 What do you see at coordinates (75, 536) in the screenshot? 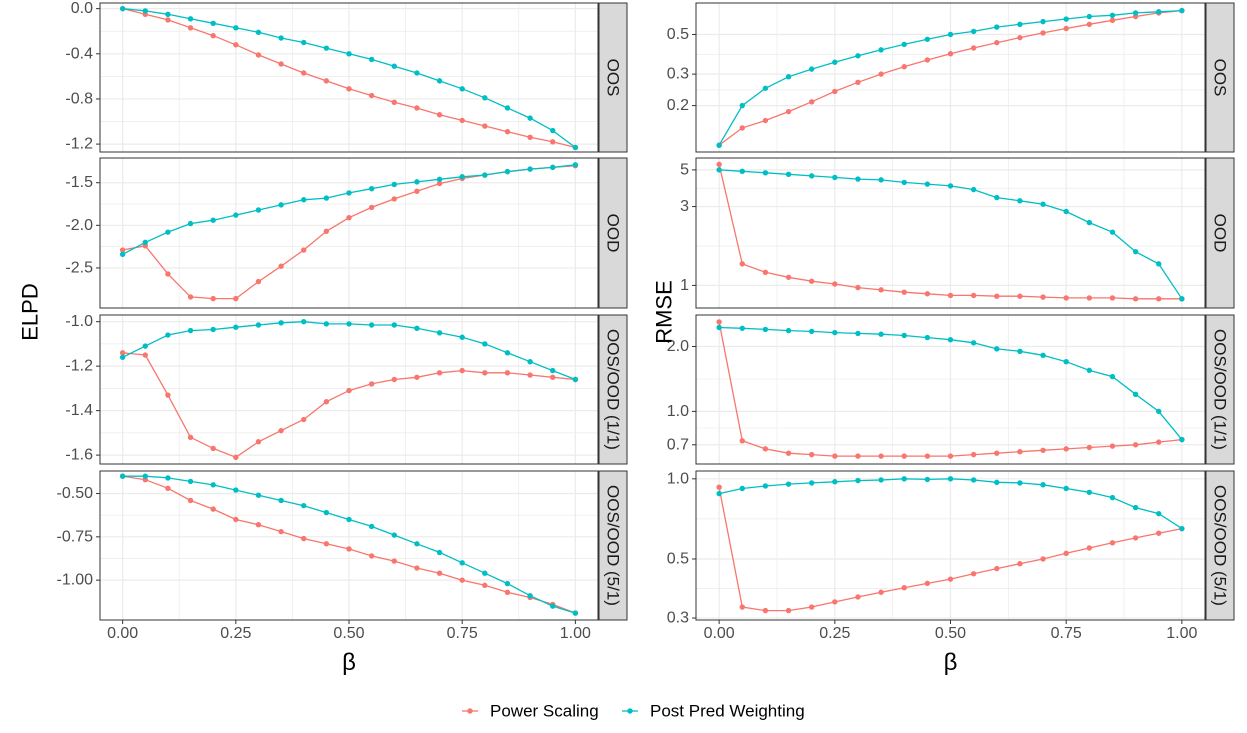
I see `y-tick-label: -0.75` at bounding box center [75, 536].